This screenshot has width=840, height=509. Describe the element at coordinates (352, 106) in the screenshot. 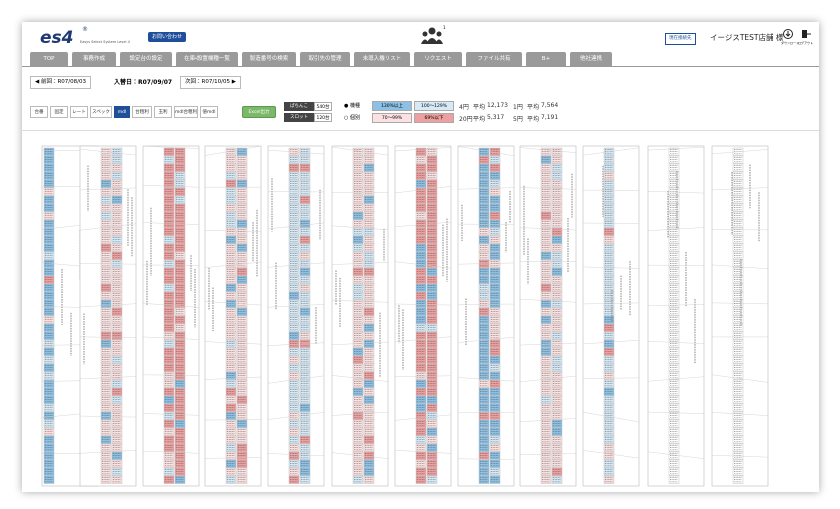

I see `radio: ● 機種` at that location.